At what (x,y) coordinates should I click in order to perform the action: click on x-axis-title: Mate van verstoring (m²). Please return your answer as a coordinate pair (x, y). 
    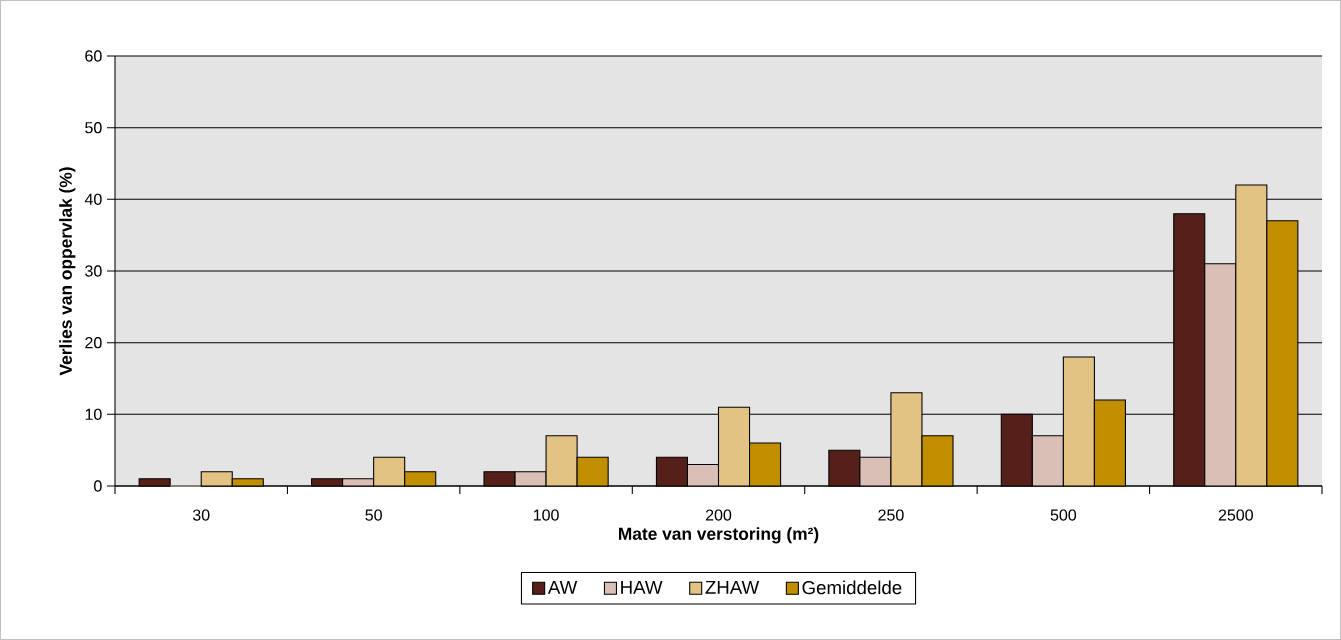
    Looking at the image, I should click on (719, 535).